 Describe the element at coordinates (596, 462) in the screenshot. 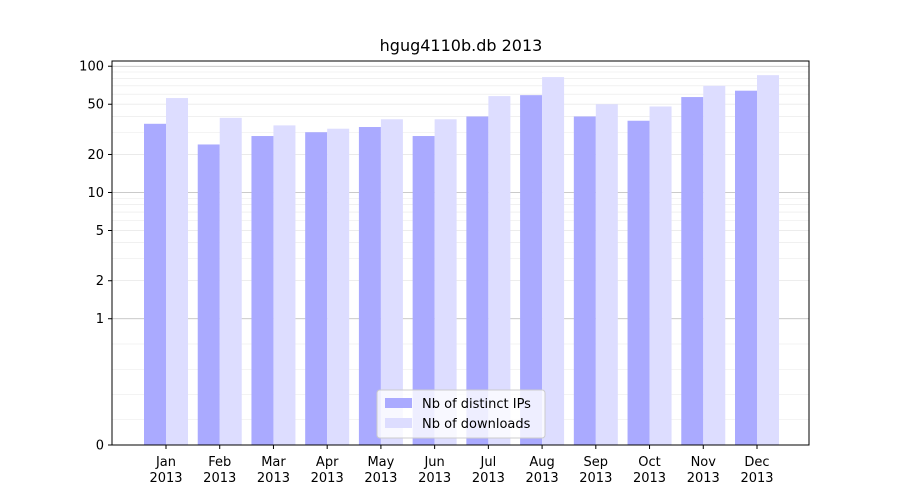

I see `x-tick-label-month: Sep` at that location.